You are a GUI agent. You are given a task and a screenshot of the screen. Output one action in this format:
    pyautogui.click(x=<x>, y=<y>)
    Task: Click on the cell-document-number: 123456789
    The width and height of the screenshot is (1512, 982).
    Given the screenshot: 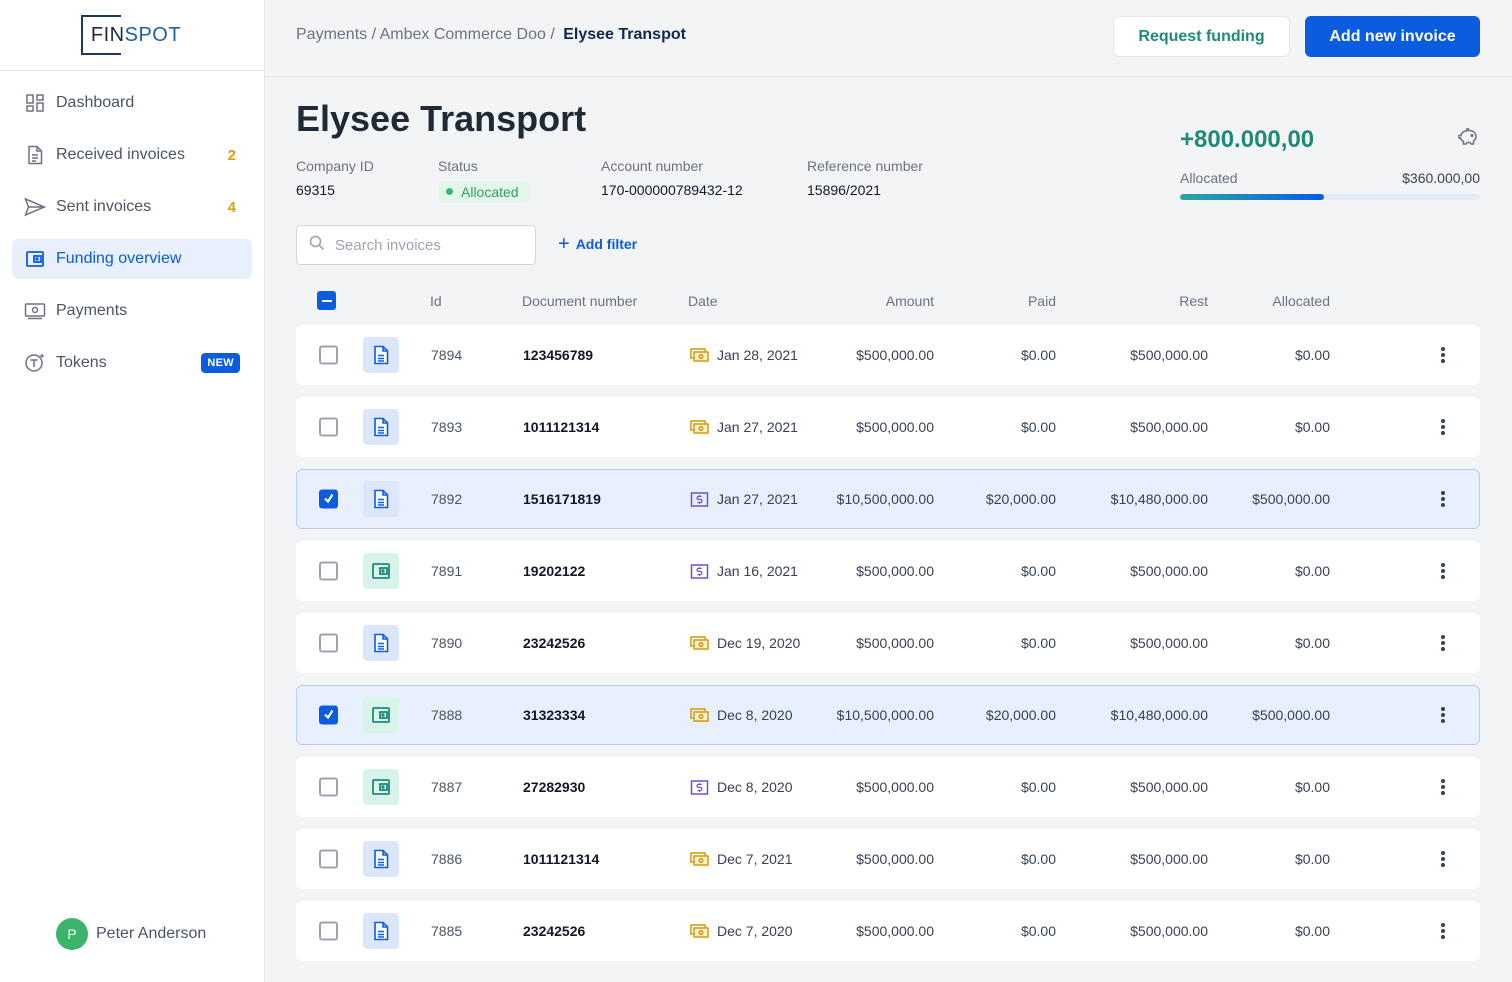 What is the action you would take?
    pyautogui.click(x=558, y=355)
    